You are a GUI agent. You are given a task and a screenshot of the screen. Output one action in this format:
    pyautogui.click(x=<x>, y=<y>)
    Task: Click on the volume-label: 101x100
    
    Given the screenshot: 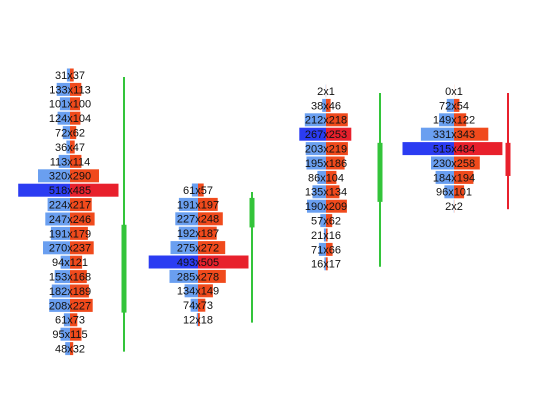 What is the action you would take?
    pyautogui.click(x=70, y=105)
    